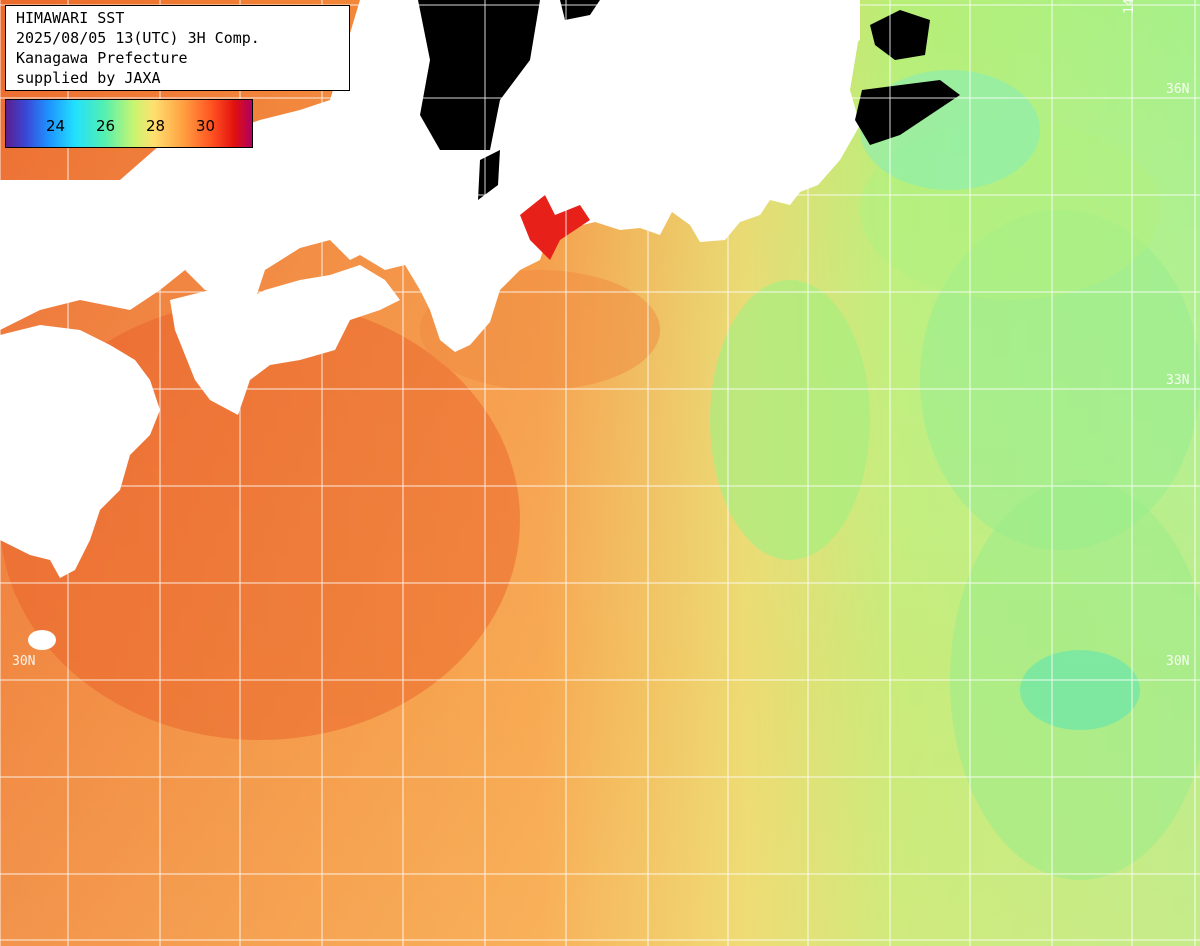 This screenshot has height=946, width=1200. What do you see at coordinates (56, 126) in the screenshot?
I see `legend-label-24: 24` at bounding box center [56, 126].